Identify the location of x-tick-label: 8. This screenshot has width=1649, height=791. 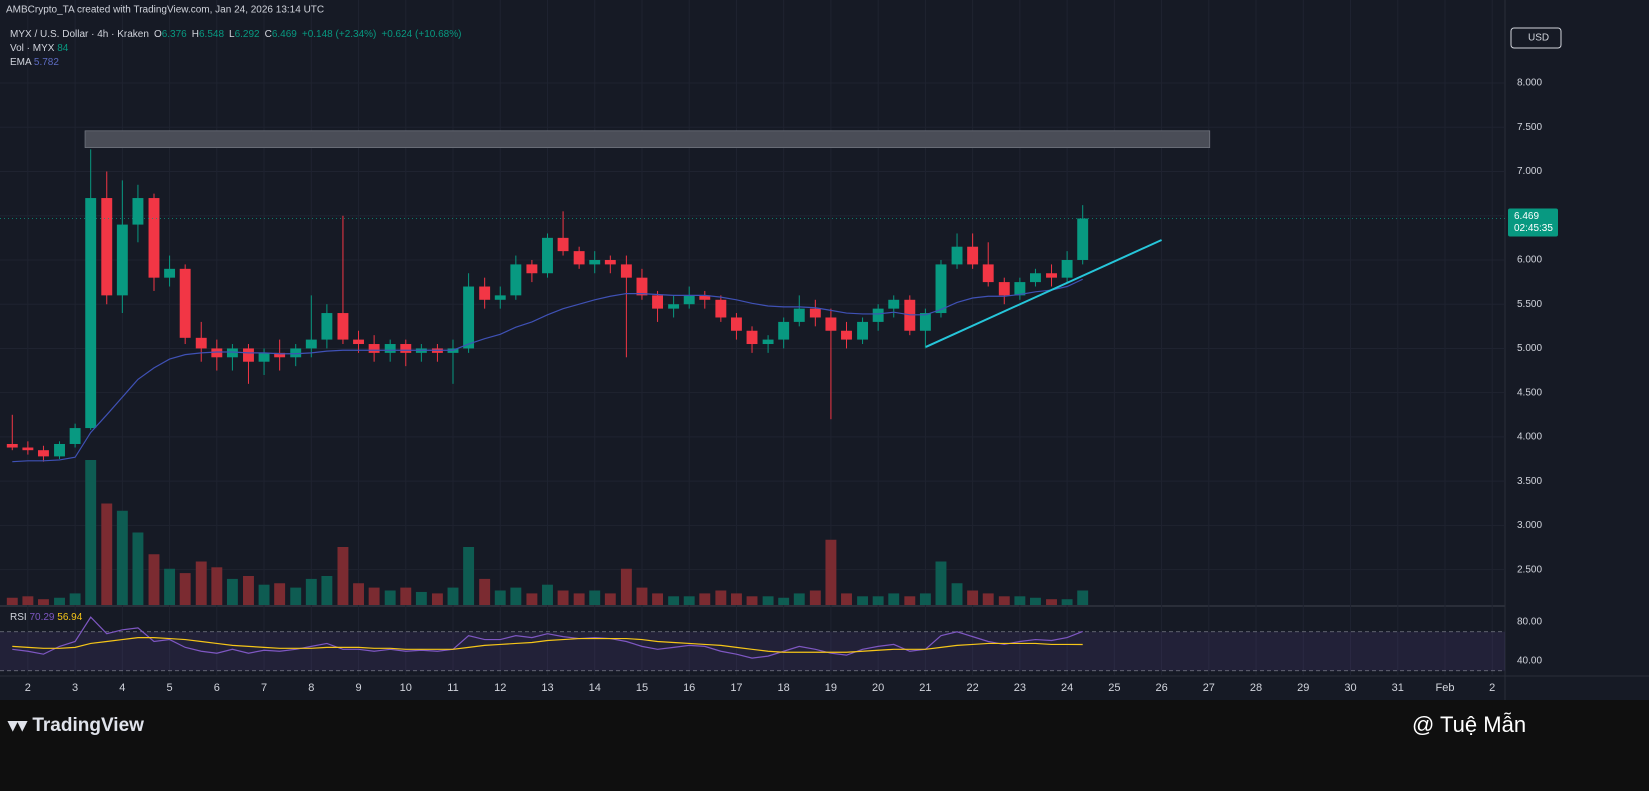
(311, 688).